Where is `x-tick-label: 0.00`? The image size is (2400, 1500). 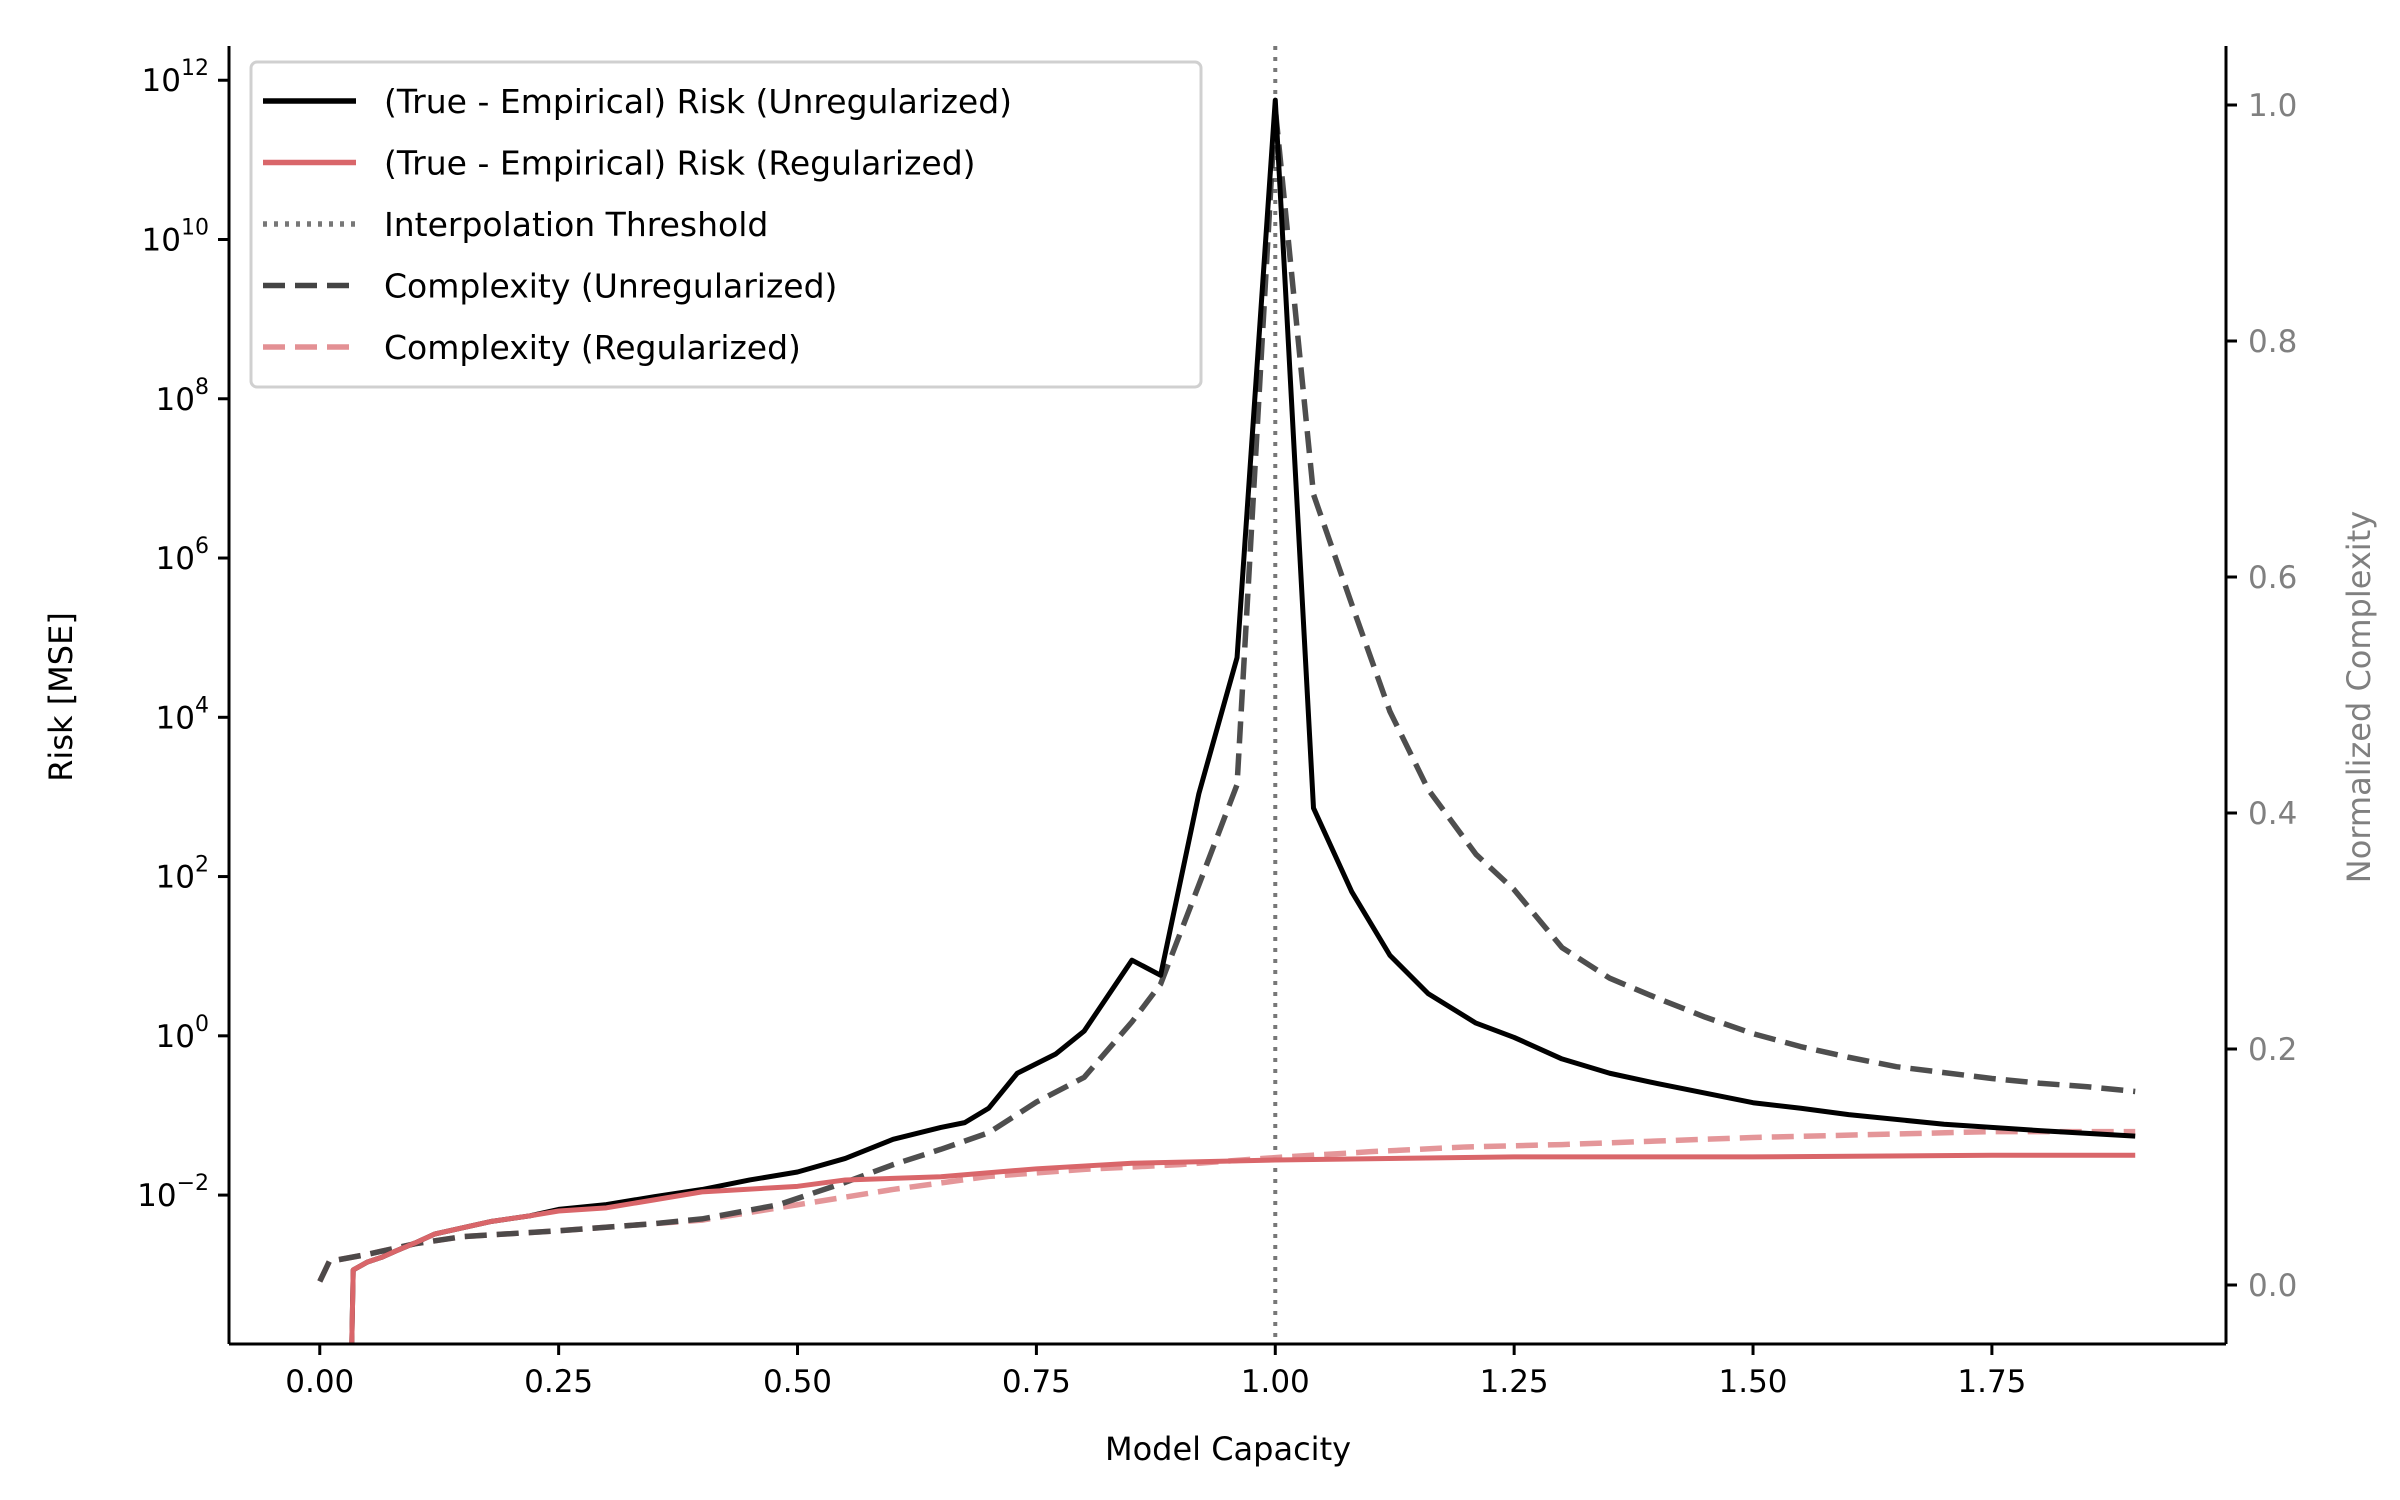
x-tick-label: 0.00 is located at coordinates (319, 1382).